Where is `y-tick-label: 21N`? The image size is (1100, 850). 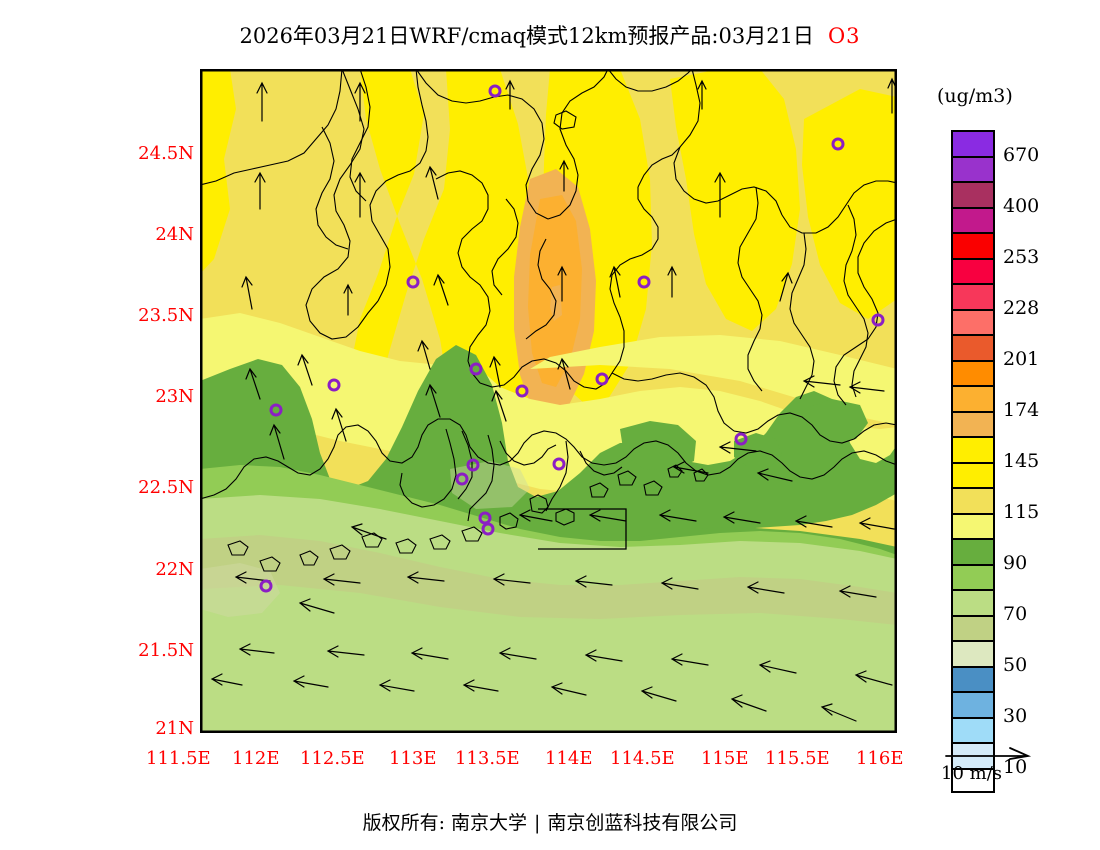 y-tick-label: 21N is located at coordinates (174, 728).